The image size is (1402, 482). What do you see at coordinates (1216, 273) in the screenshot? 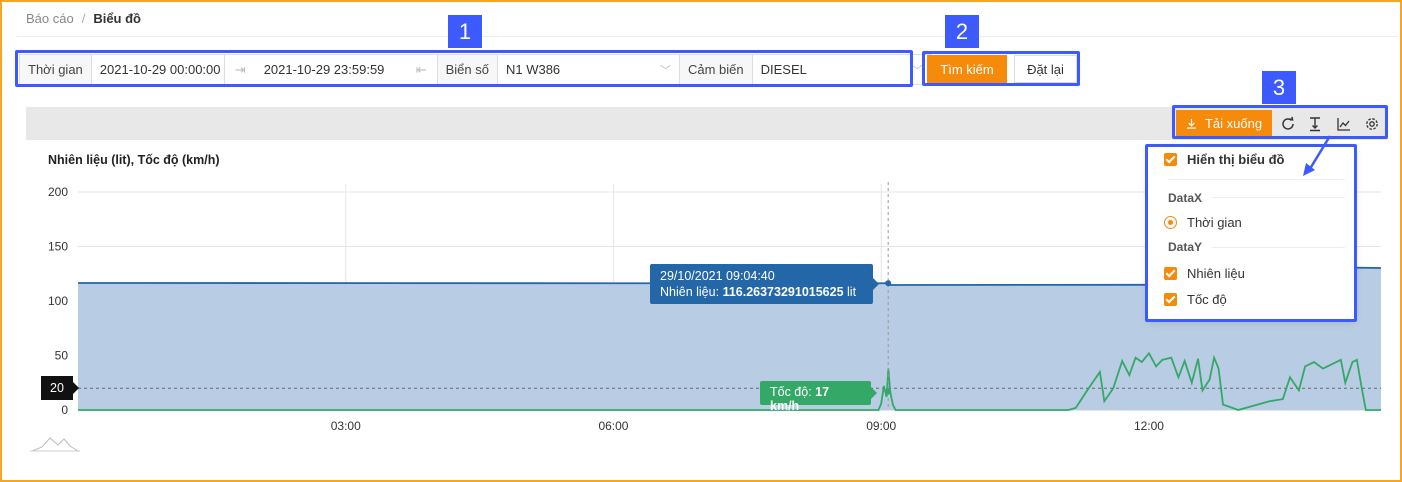
I see `datay-option-label: Nhiên liệu` at bounding box center [1216, 273].